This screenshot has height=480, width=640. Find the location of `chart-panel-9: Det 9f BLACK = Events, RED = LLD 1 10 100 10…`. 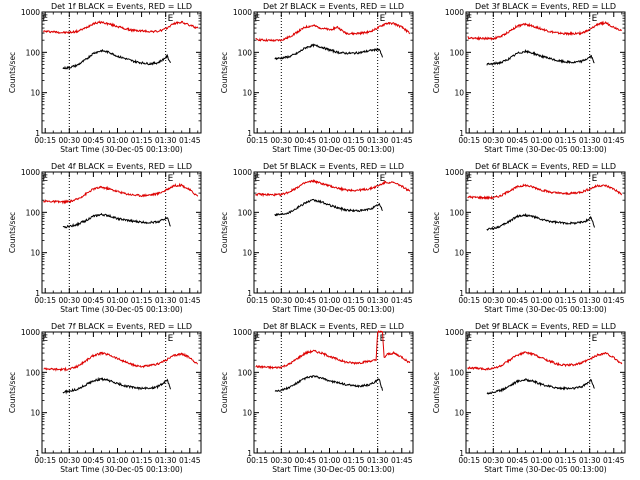

chart-panel-9: Det 9f BLACK = Events, RED = LLD 1 10 100 10… is located at coordinates (529, 398).